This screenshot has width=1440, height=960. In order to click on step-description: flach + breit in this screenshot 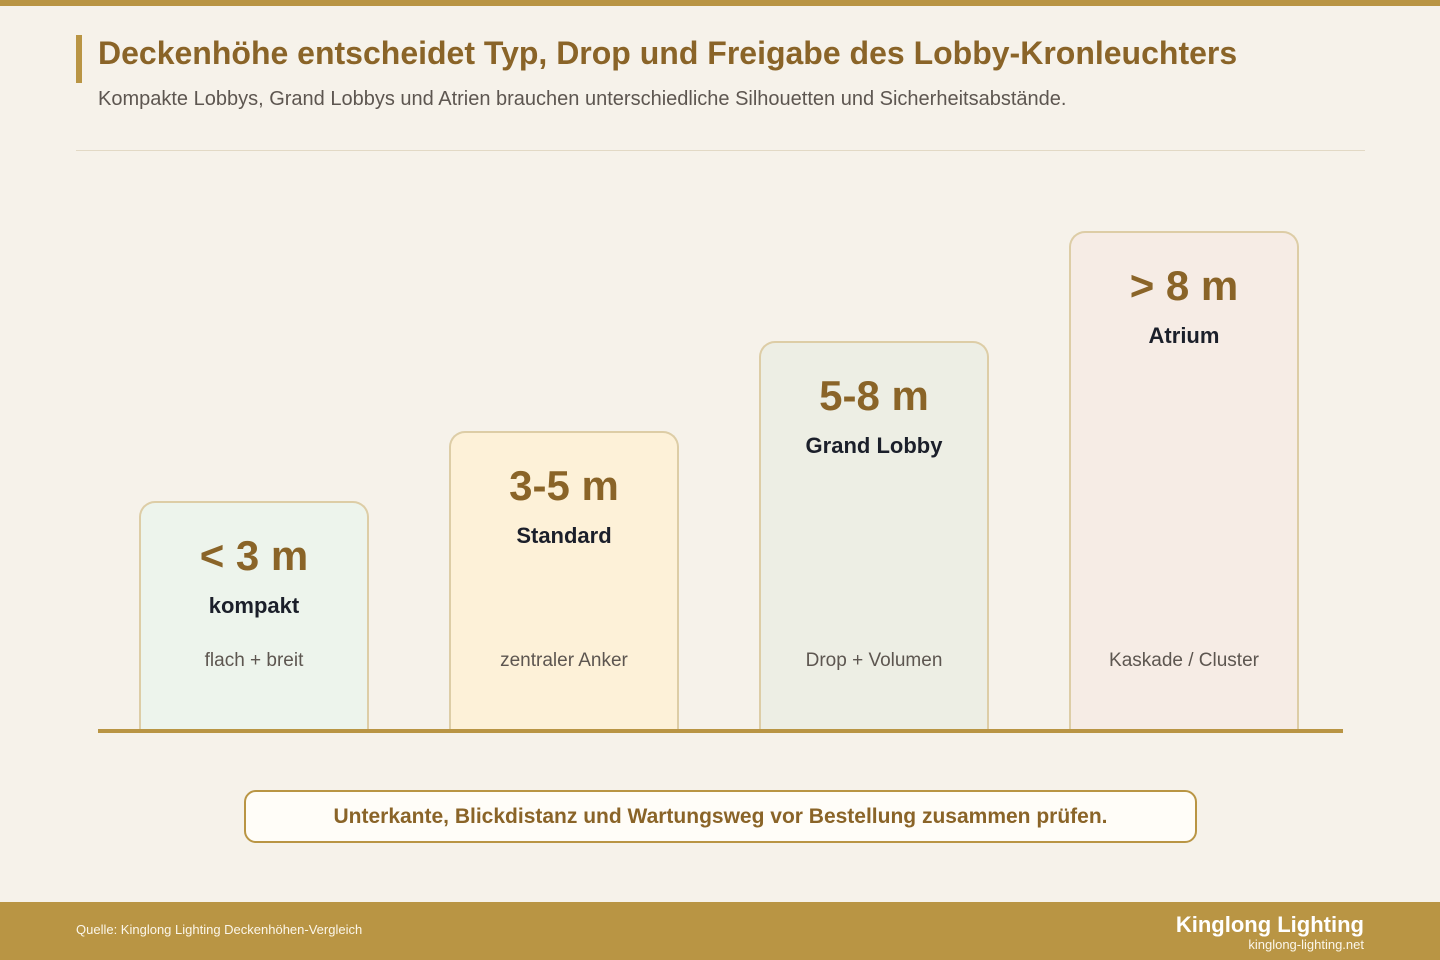, I will do `click(254, 660)`.